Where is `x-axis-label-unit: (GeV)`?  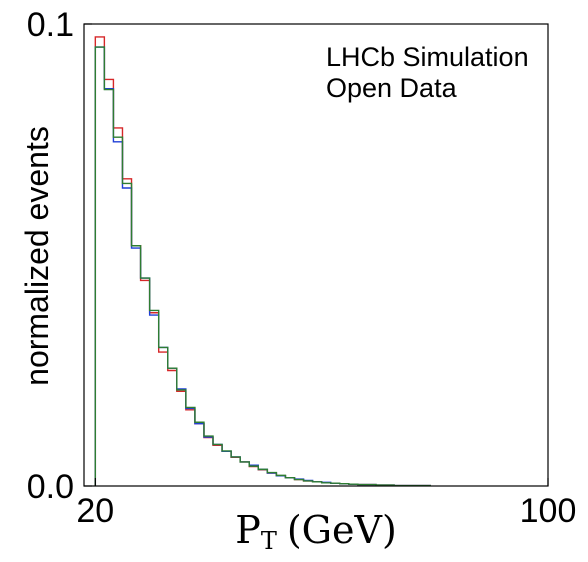
x-axis-label-unit: (GeV) is located at coordinates (342, 530).